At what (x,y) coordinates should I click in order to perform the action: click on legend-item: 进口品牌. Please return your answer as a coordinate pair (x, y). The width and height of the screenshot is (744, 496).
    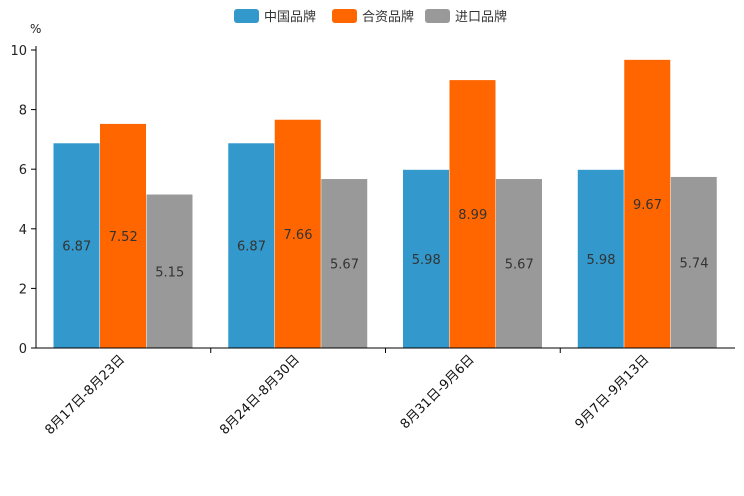
    Looking at the image, I should click on (466, 17).